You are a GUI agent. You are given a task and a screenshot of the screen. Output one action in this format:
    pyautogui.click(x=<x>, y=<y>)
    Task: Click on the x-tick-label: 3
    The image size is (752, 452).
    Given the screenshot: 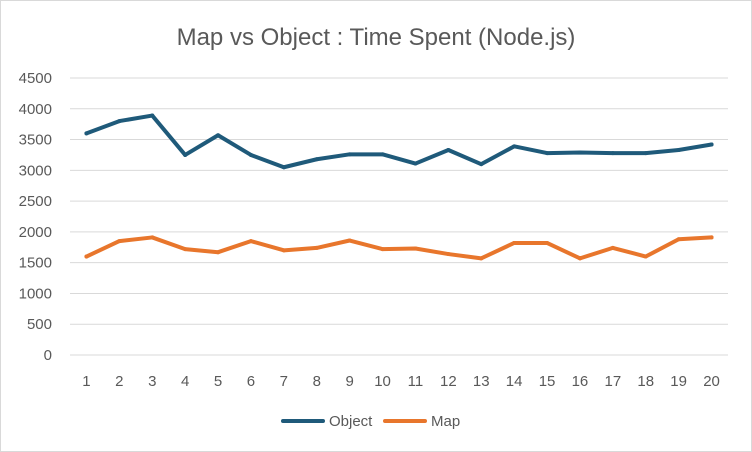 What is the action you would take?
    pyautogui.click(x=152, y=381)
    